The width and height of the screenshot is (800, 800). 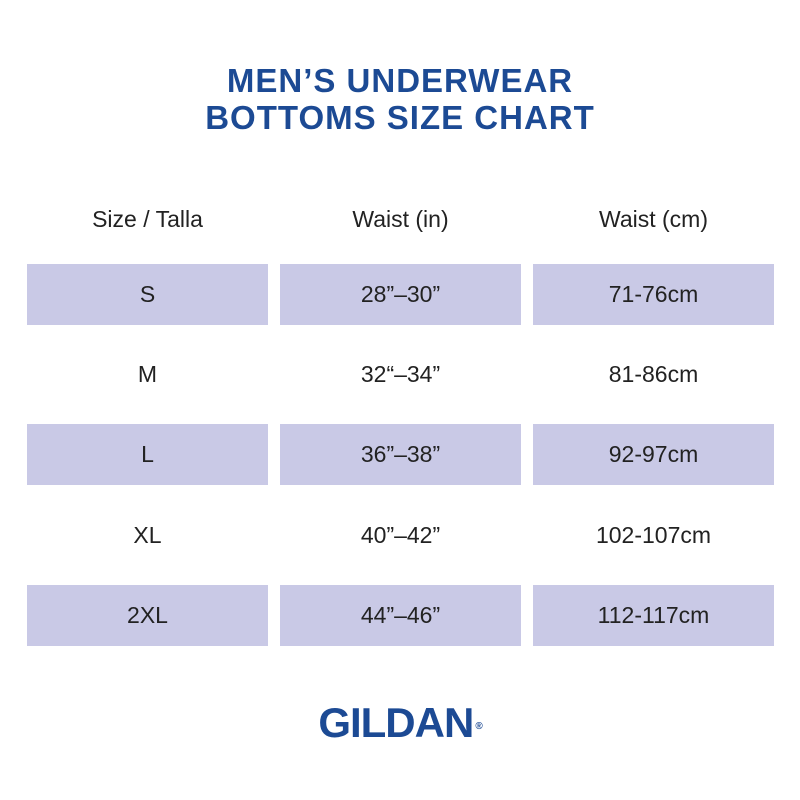 What do you see at coordinates (147, 374) in the screenshot?
I see `size-cell: M` at bounding box center [147, 374].